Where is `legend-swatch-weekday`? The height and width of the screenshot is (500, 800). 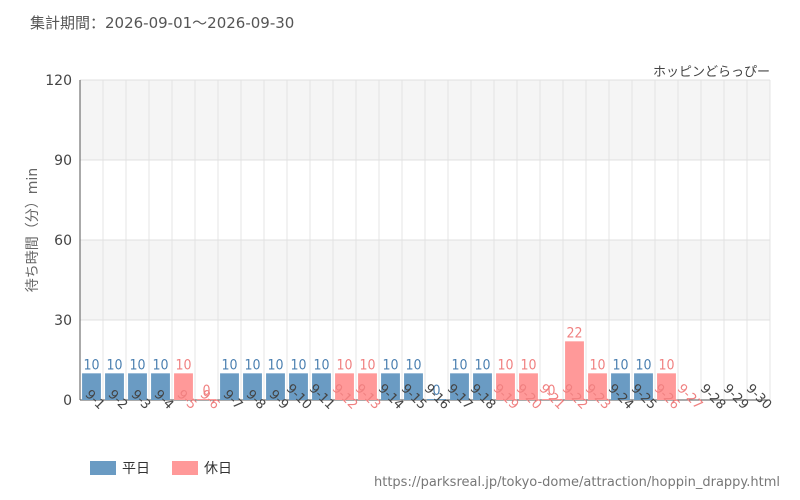 legend-swatch-weekday is located at coordinates (103, 468).